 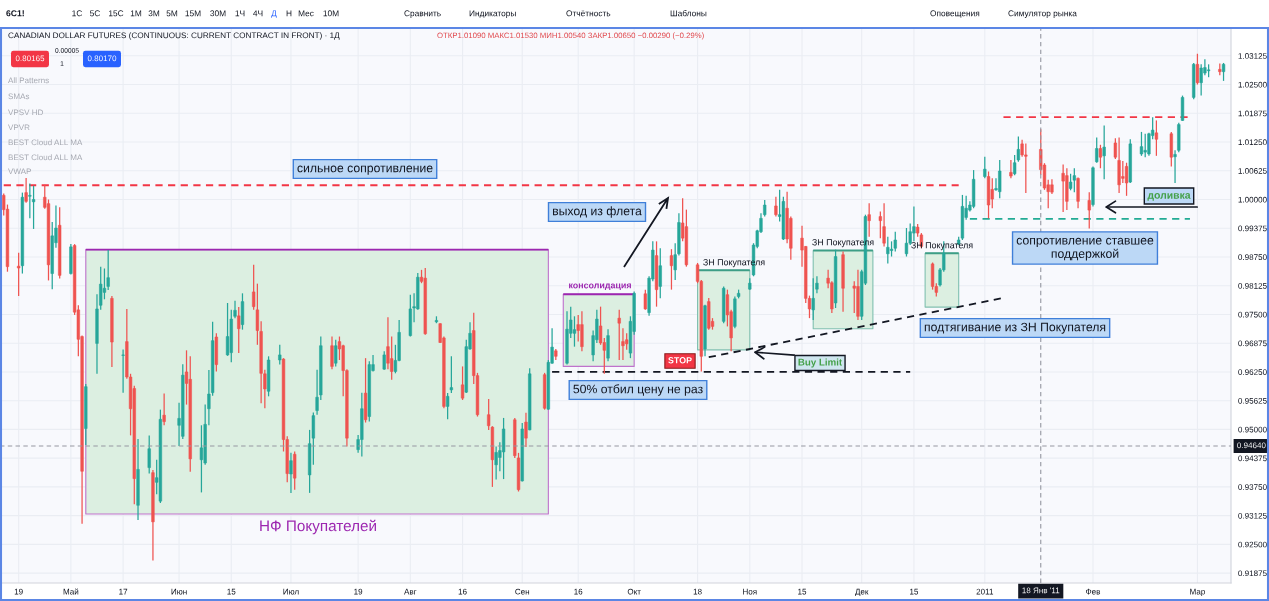 What do you see at coordinates (522, 591) in the screenshot?
I see `x-tick-label: Сен` at bounding box center [522, 591].